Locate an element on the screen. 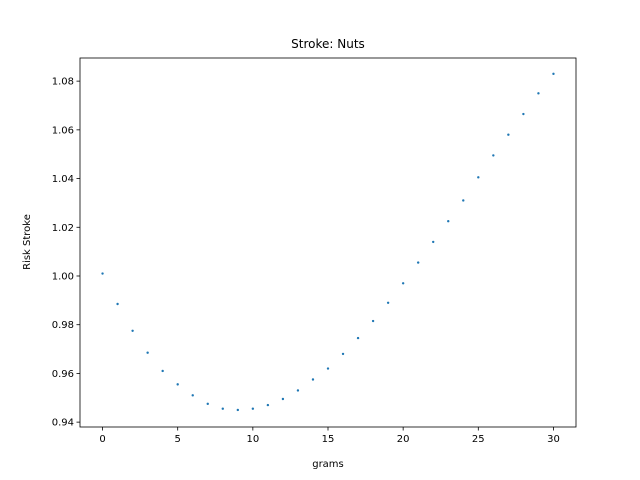 Image resolution: width=640 pixels, height=480 pixels. x-tick-label: 5 is located at coordinates (178, 439).